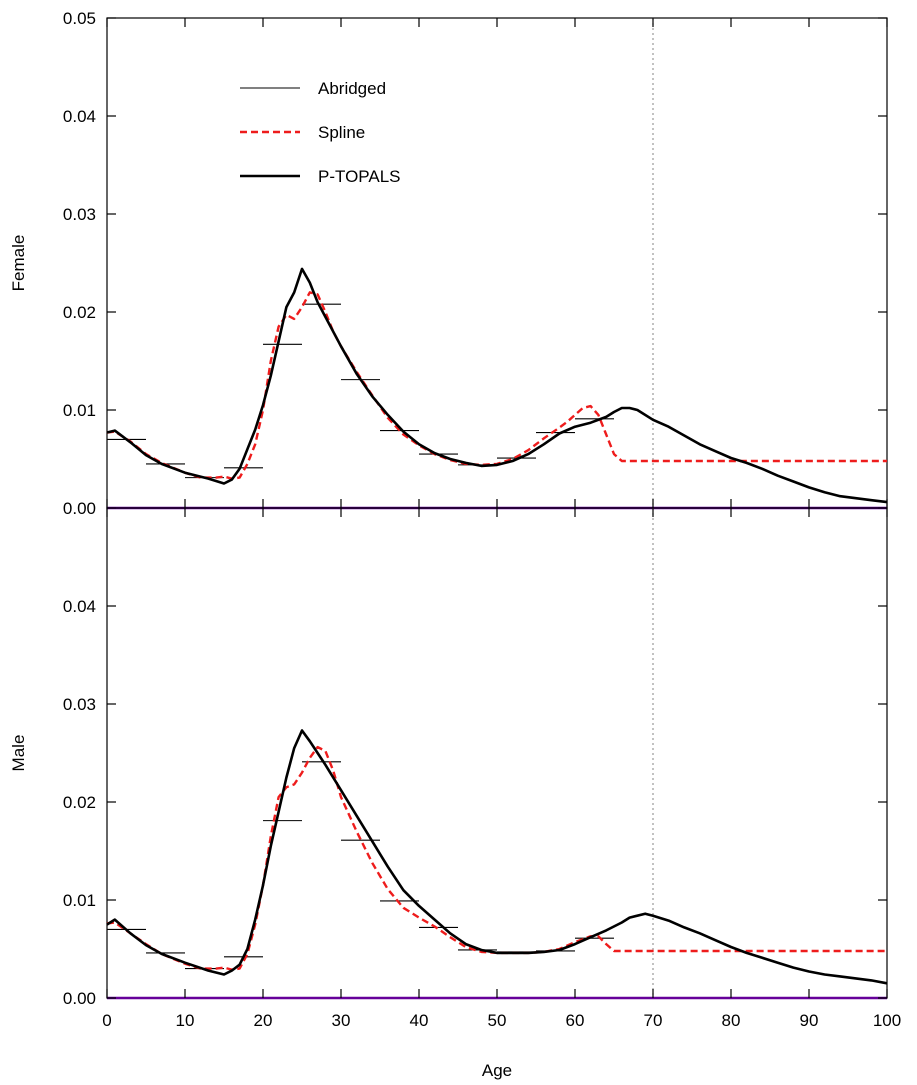  Describe the element at coordinates (809, 1020) in the screenshot. I see `x-tick-label: 90` at that location.